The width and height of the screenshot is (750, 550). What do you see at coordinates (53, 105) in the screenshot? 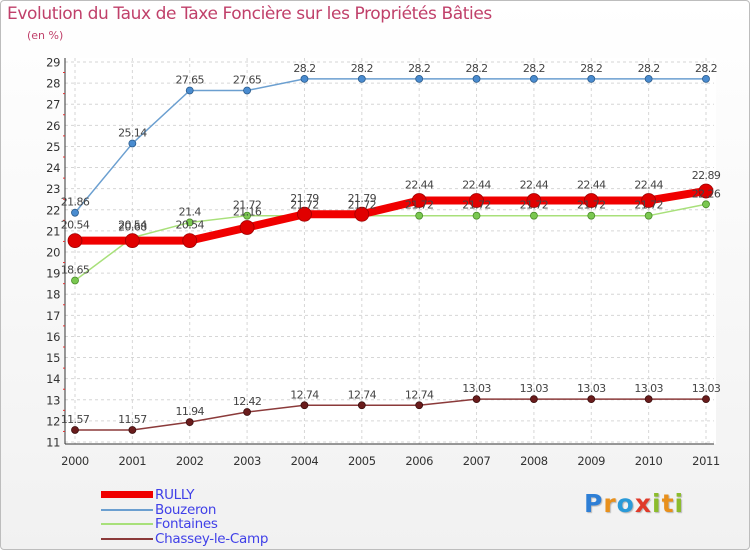
I see `y-tick-label: 27` at bounding box center [53, 105].